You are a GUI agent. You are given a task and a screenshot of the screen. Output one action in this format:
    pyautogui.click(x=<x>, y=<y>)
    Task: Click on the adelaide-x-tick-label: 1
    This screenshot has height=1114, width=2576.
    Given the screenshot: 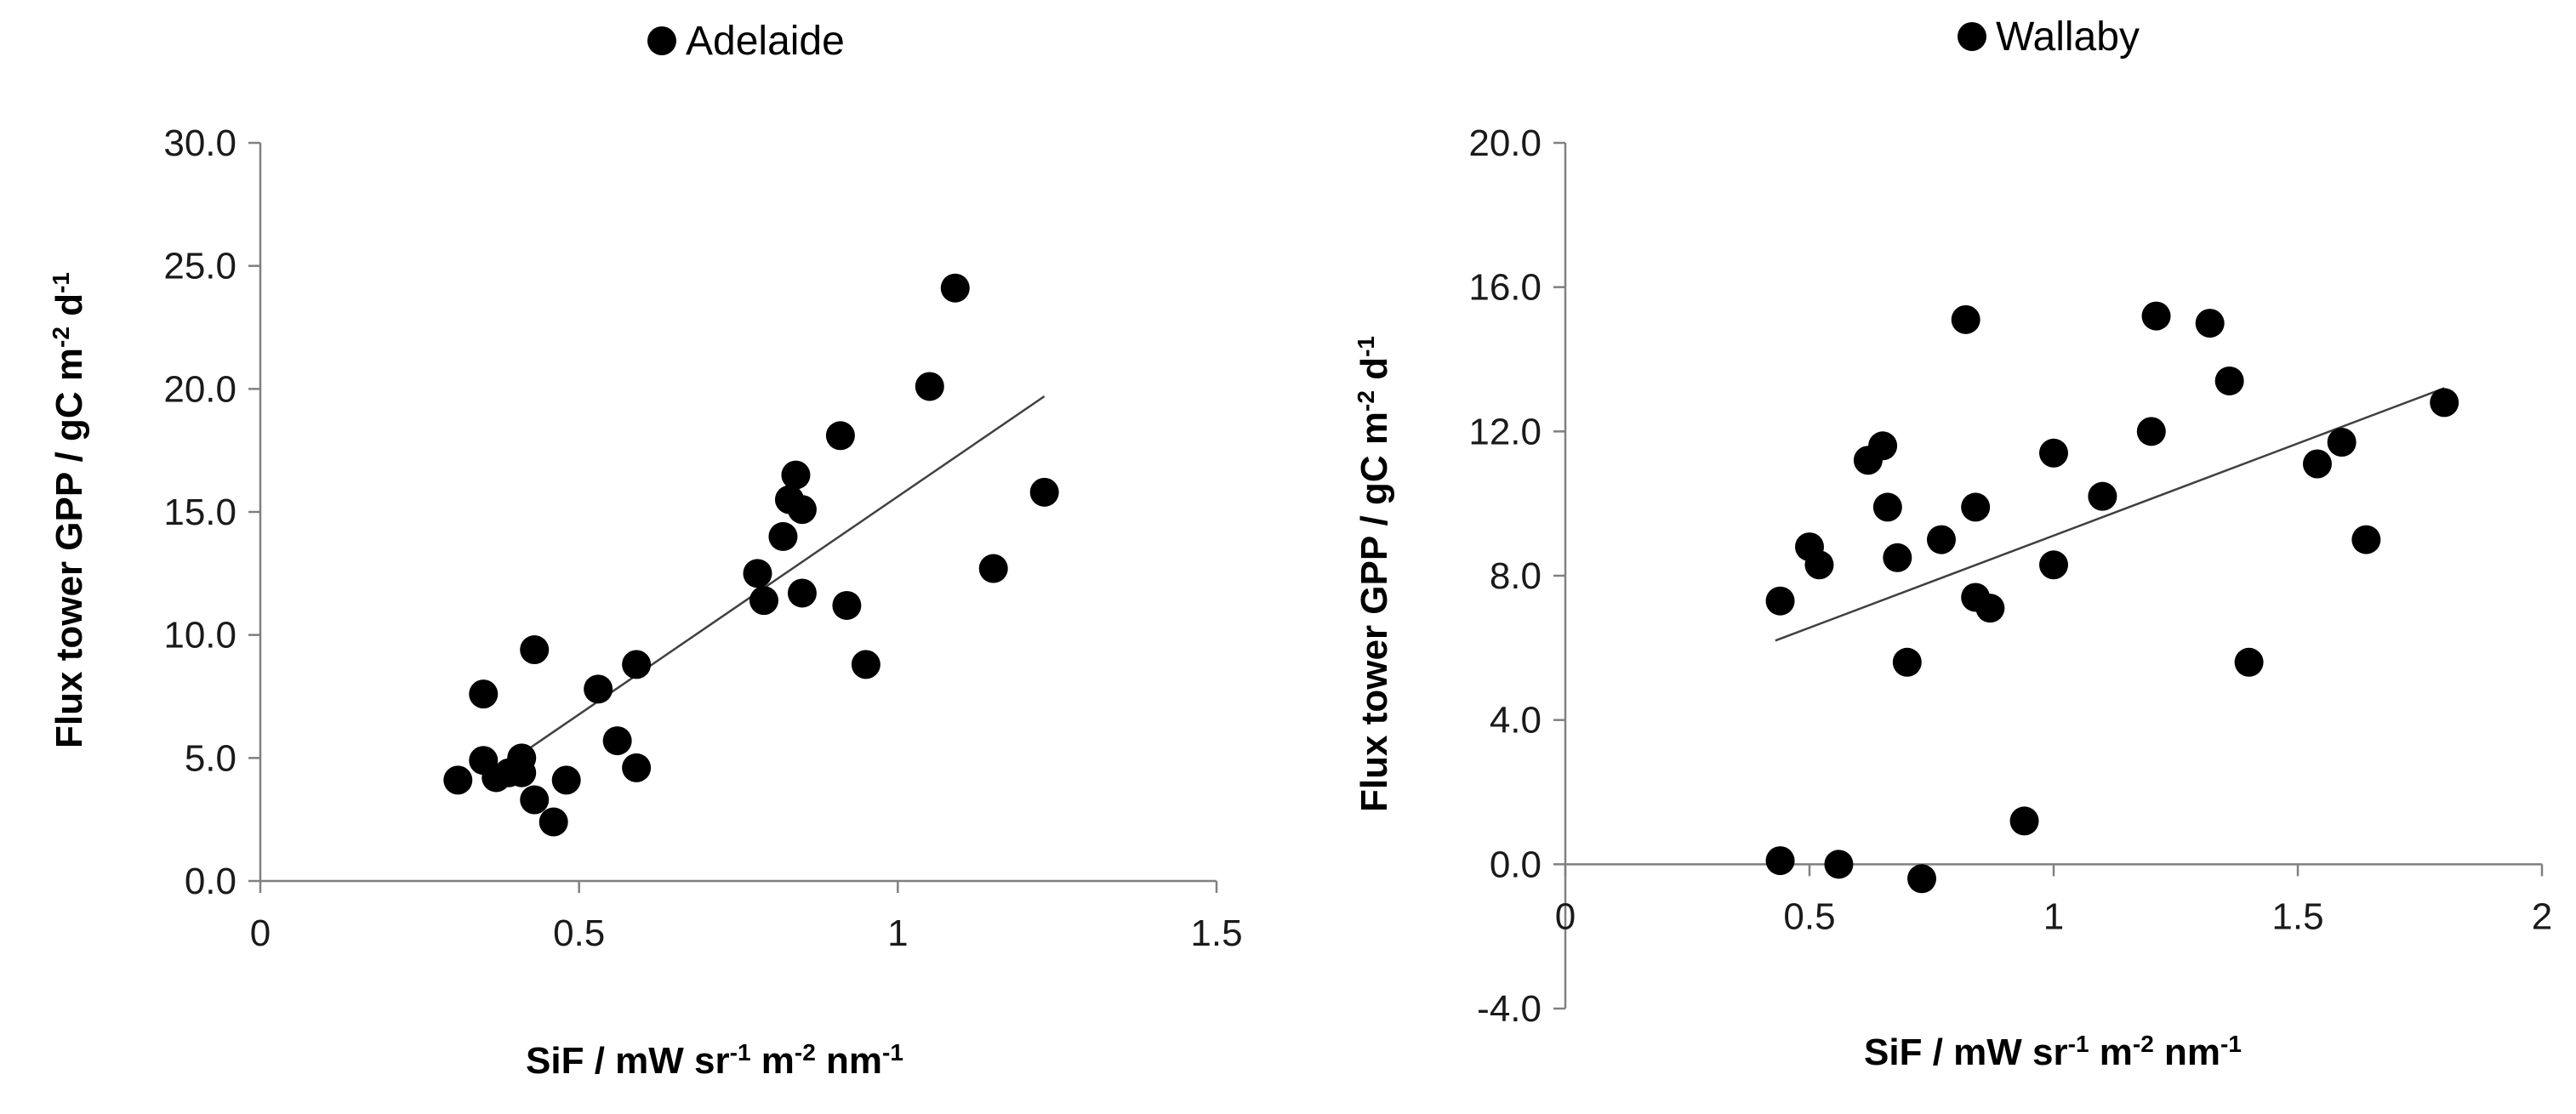 What is the action you would take?
    pyautogui.click(x=897, y=933)
    